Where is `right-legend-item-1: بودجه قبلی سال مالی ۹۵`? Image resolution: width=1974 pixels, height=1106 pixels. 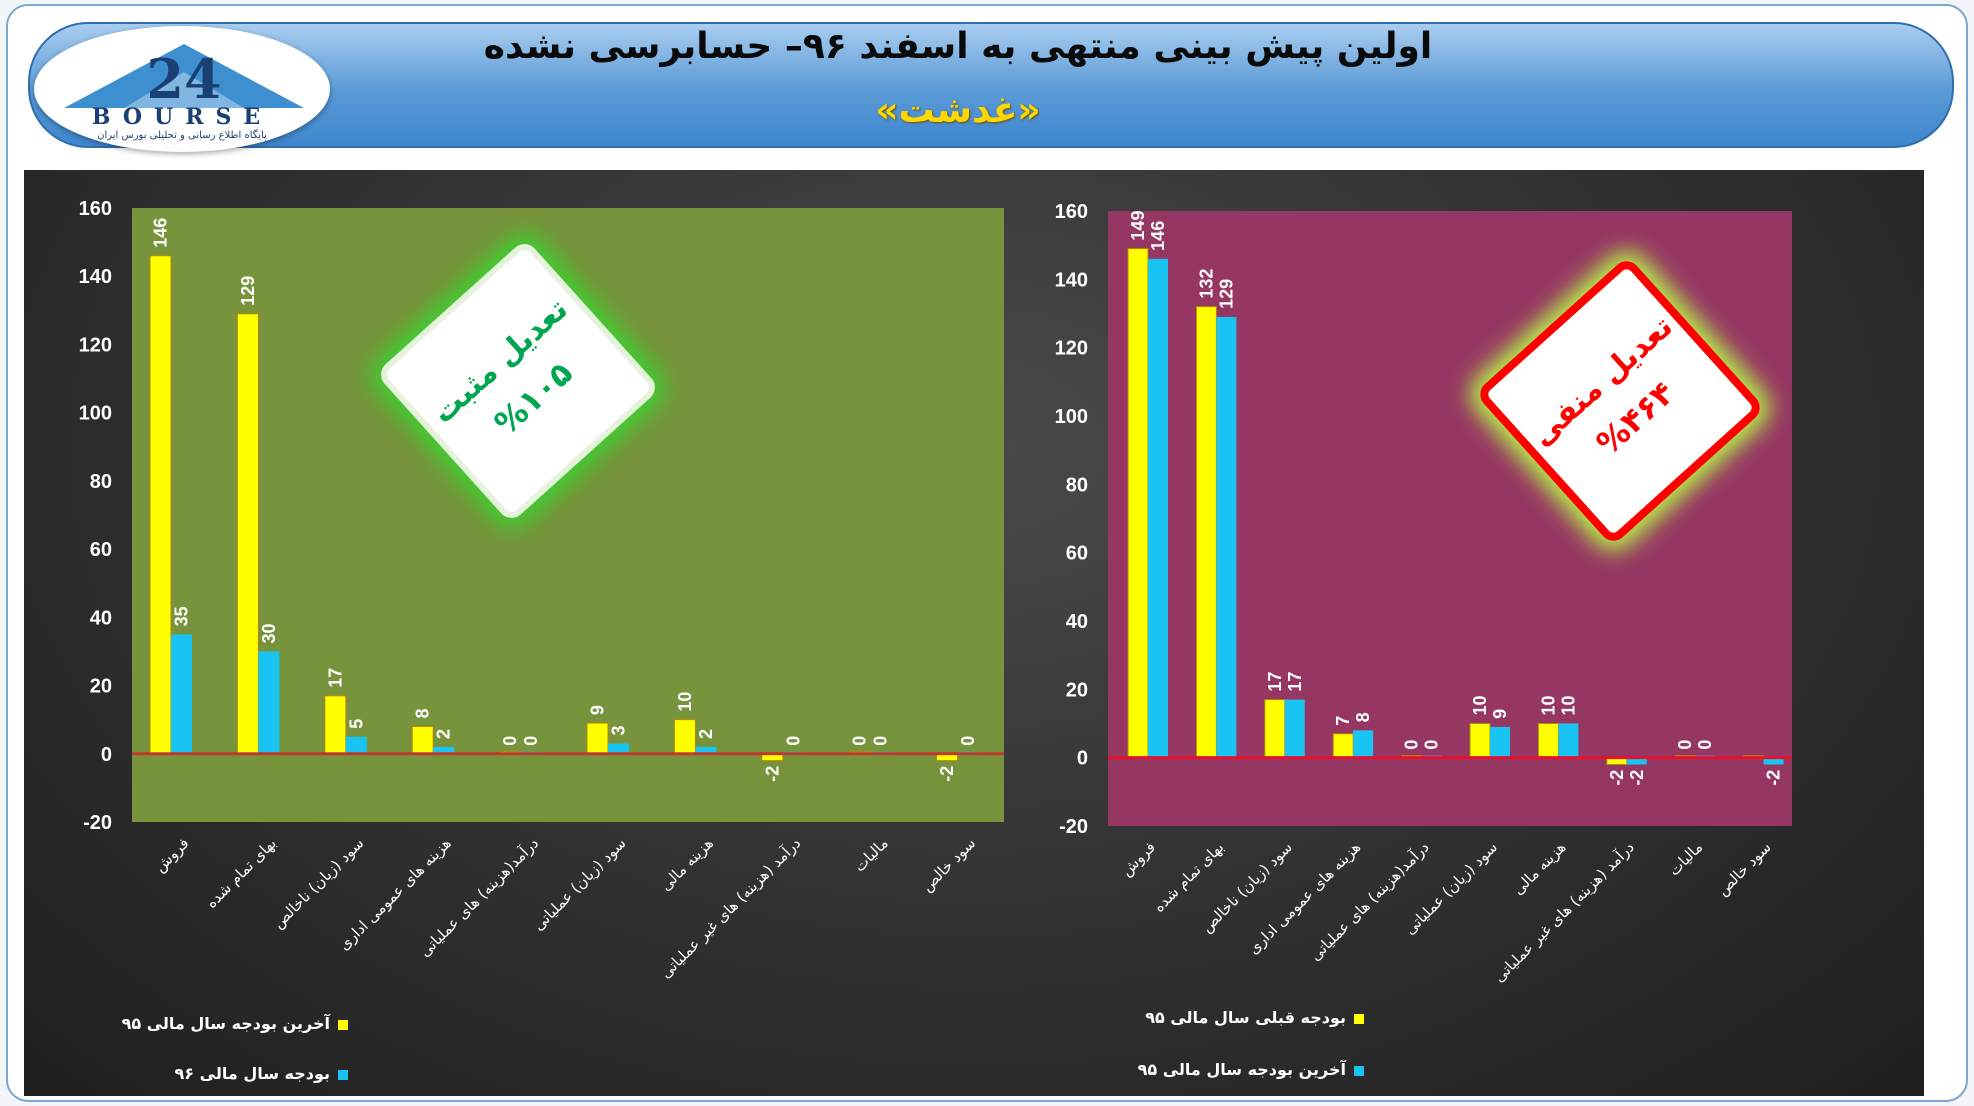
right-legend-item-1: بودجه قبلی سال مالی ۹۵ is located at coordinates (1234, 1017).